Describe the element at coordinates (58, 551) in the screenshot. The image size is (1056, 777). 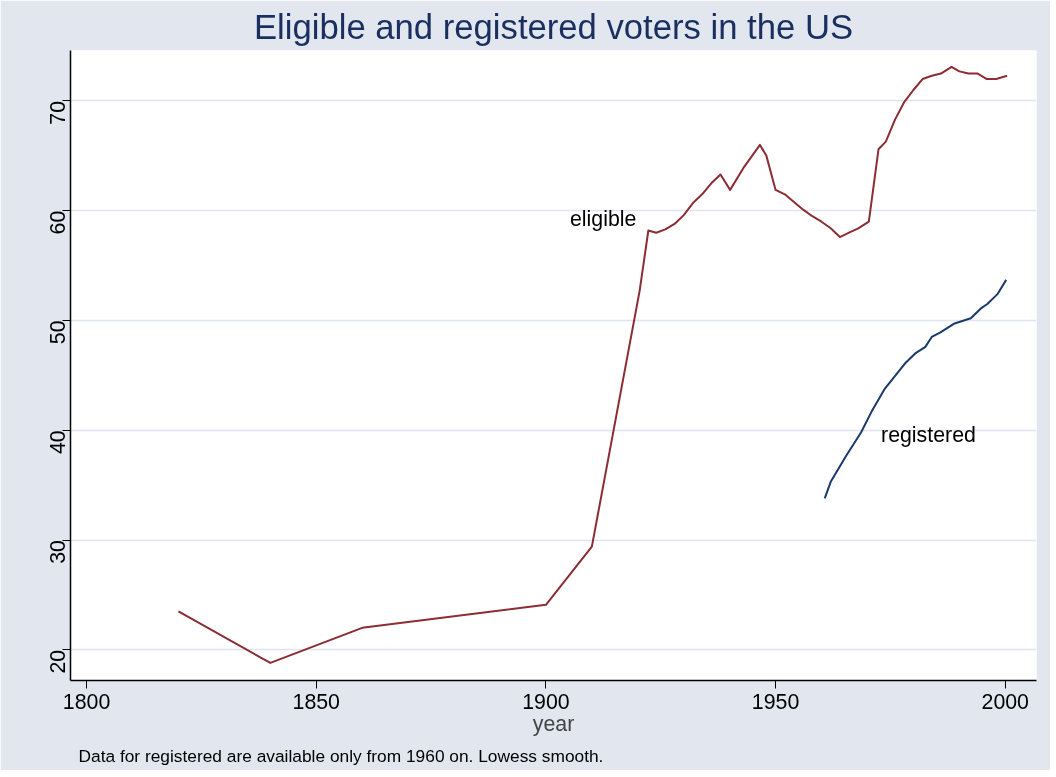
I see `y-tick-label: 30` at that location.